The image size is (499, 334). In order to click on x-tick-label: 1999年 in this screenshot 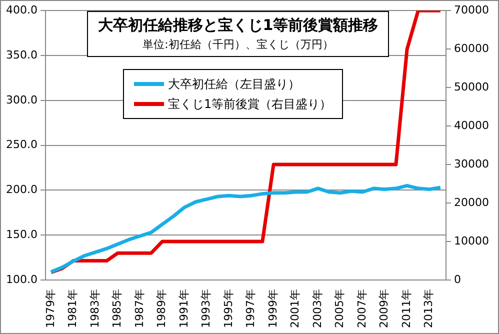, I will do `click(273, 308)`.